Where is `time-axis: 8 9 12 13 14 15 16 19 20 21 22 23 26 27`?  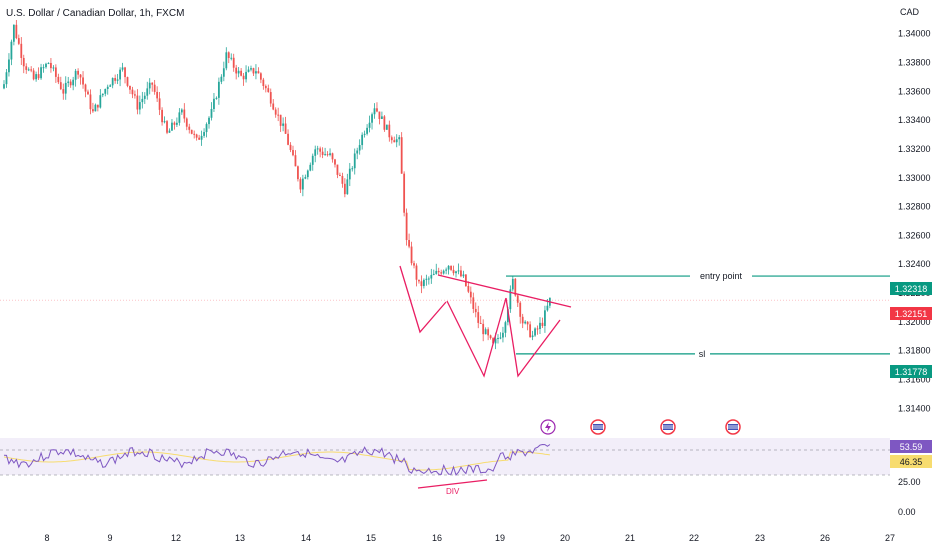
time-axis: 8 9 12 13 14 15 16 19 20 21 22 23 26 27 is located at coordinates (469, 538).